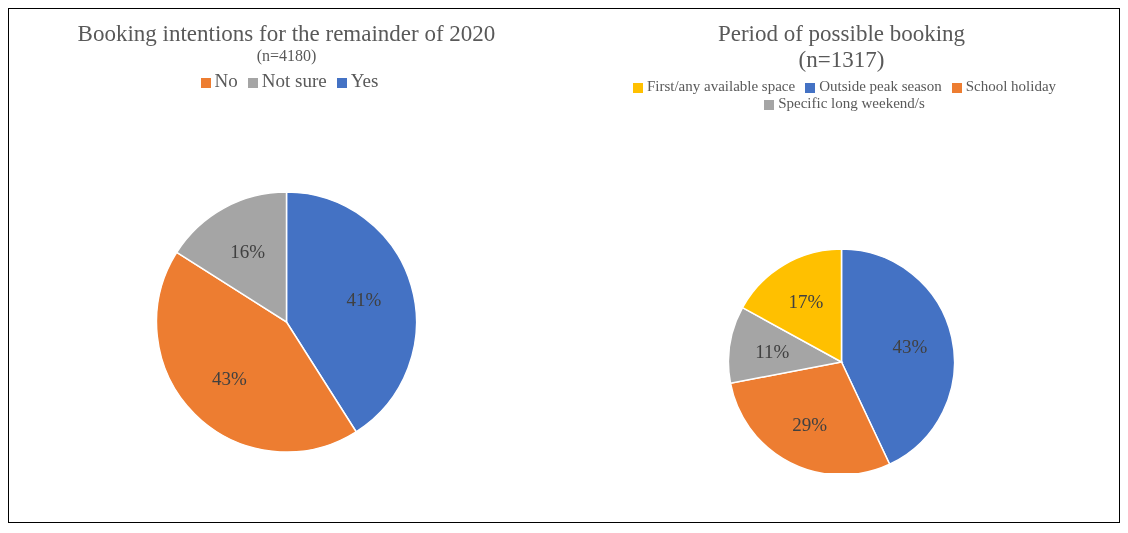  What do you see at coordinates (880, 86) in the screenshot?
I see `legend-label: Outside peak season` at bounding box center [880, 86].